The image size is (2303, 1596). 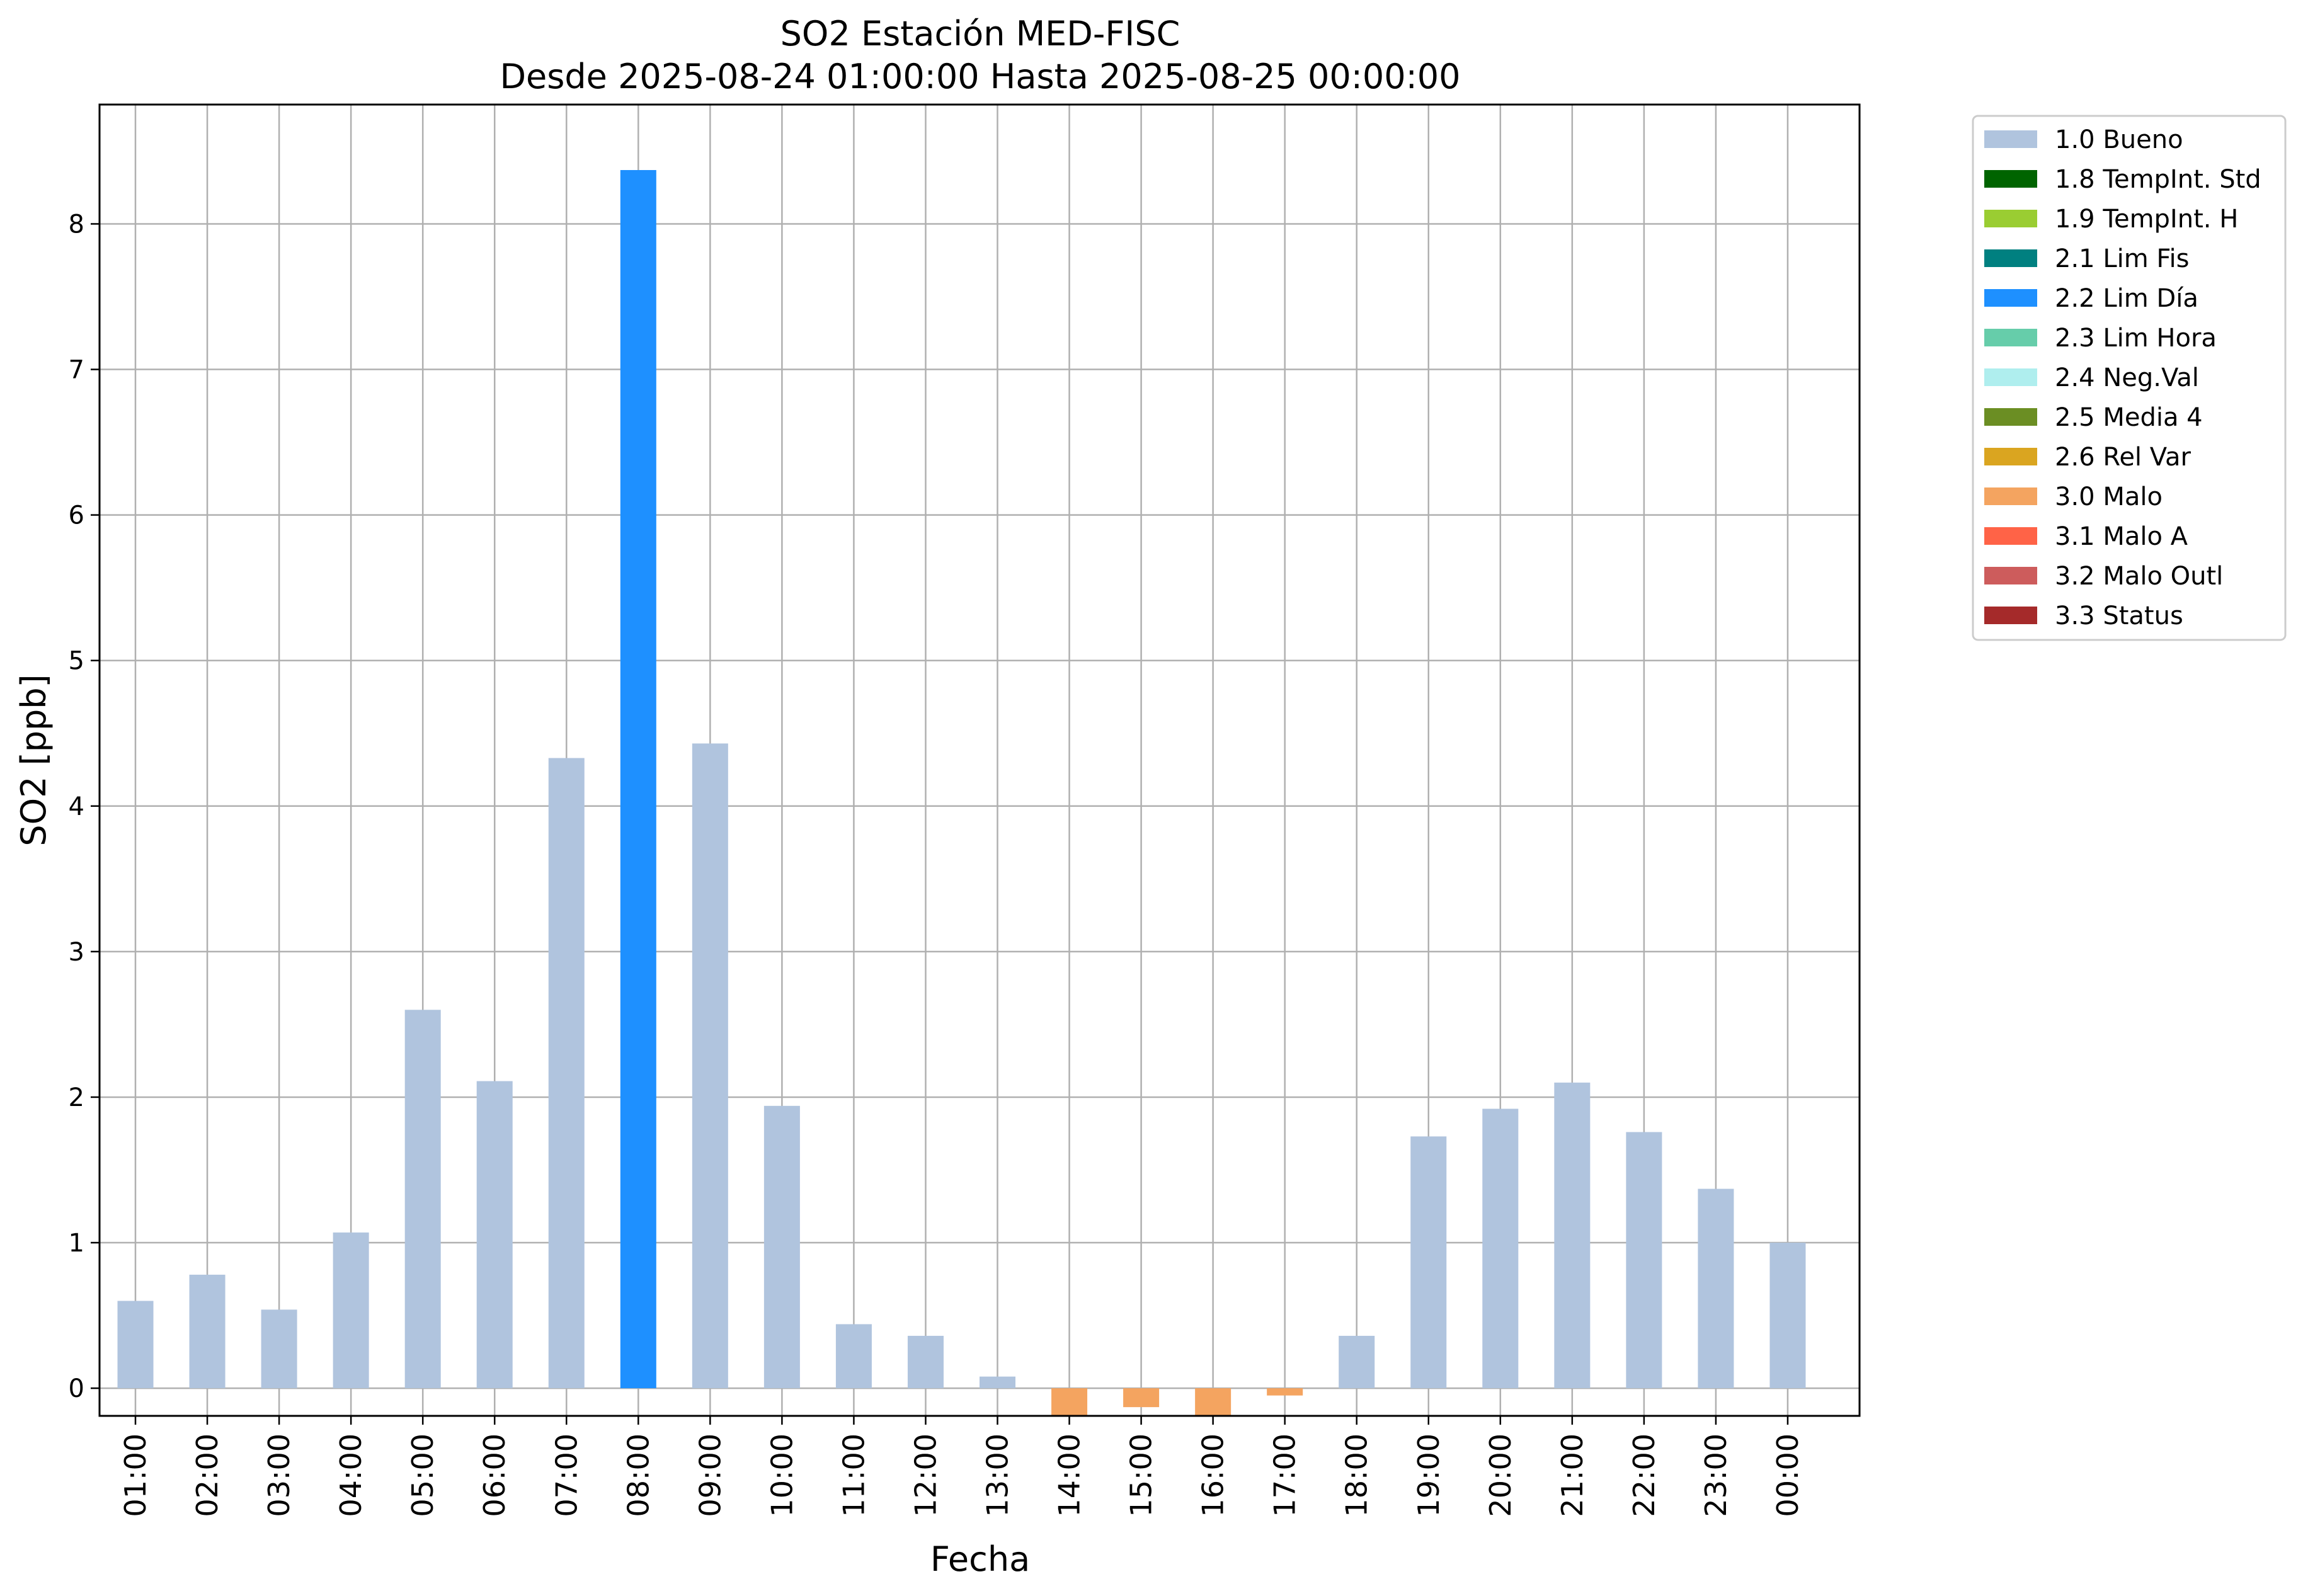 I want to click on x-tick-label: 16:00, so click(x=1213, y=1475).